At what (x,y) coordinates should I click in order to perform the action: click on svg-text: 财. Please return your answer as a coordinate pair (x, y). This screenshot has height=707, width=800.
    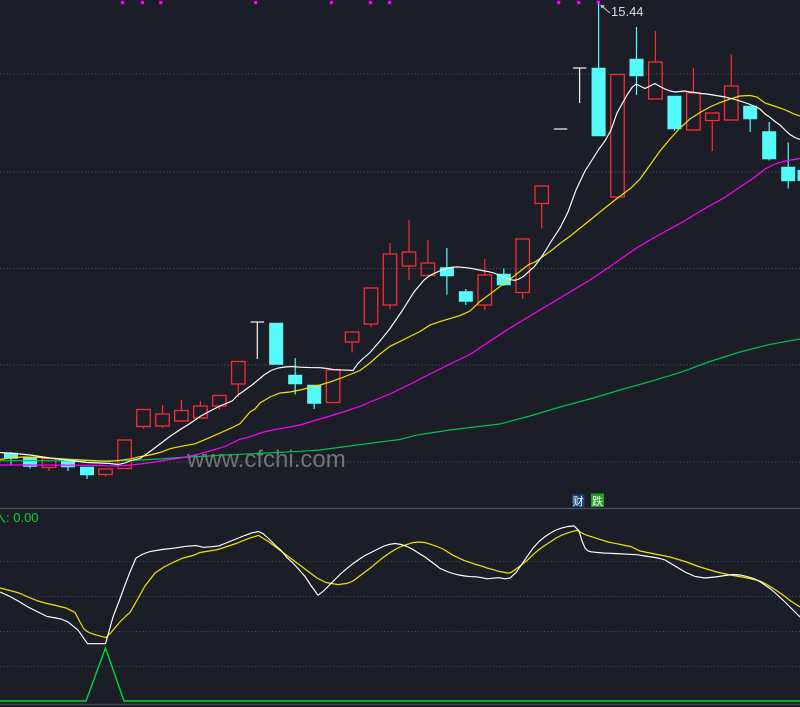
    Looking at the image, I should click on (578, 501).